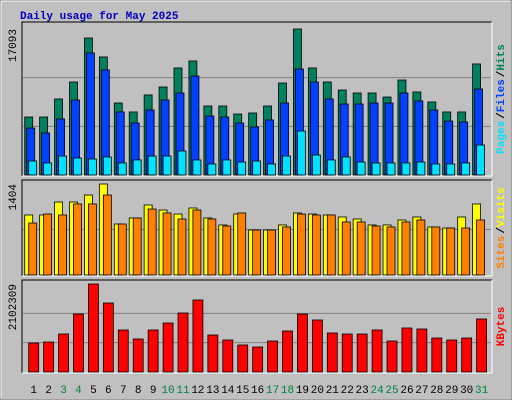 The image size is (512, 400). I want to click on x-tick-label: 19, so click(302, 391).